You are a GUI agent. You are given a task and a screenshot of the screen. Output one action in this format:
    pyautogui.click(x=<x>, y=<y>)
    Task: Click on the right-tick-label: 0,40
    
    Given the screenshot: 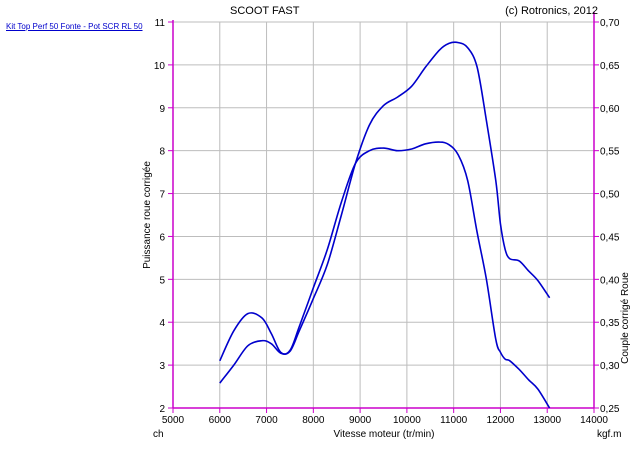 What is the action you would take?
    pyautogui.click(x=610, y=280)
    